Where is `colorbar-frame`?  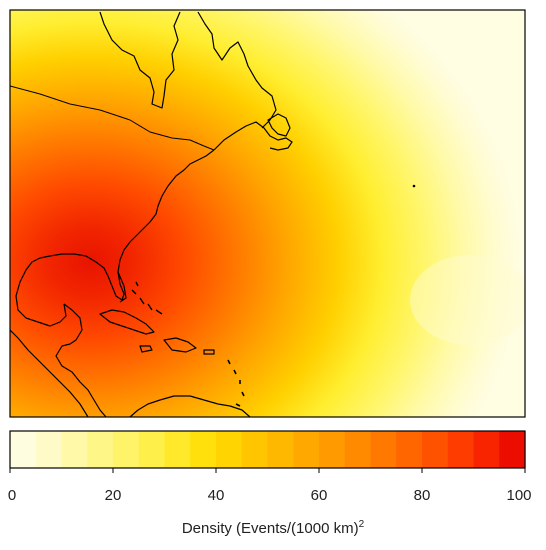 colorbar-frame is located at coordinates (267, 449).